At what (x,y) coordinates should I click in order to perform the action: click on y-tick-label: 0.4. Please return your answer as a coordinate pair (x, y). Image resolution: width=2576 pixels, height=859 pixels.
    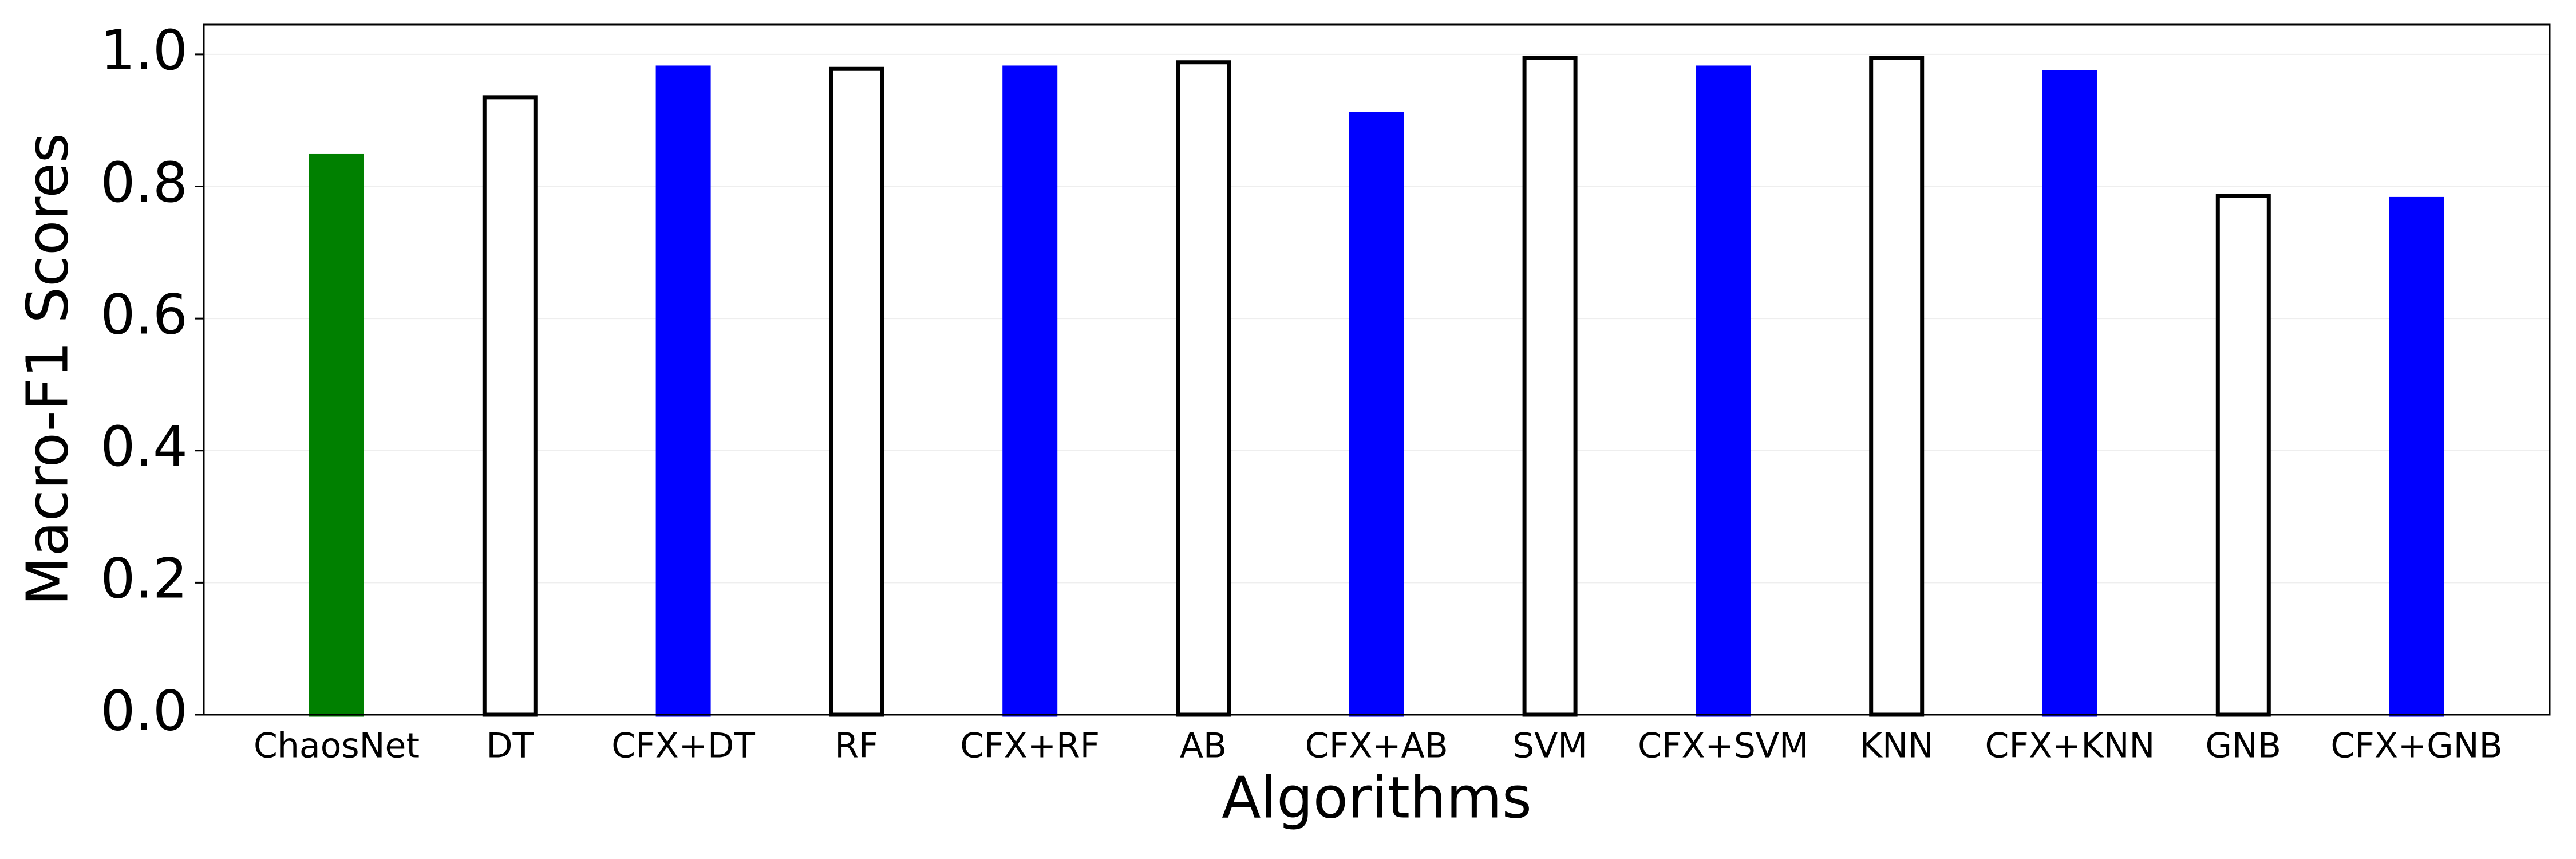
    Looking at the image, I should click on (144, 447).